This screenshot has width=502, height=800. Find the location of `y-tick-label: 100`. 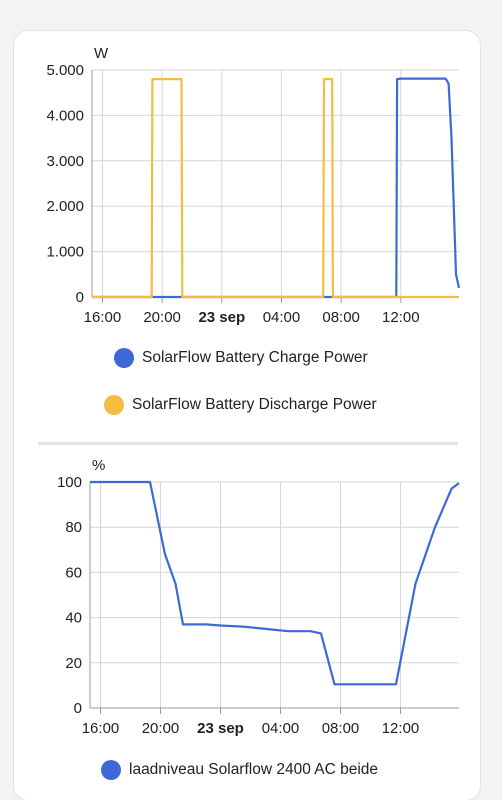

y-tick-label: 100 is located at coordinates (69, 482).